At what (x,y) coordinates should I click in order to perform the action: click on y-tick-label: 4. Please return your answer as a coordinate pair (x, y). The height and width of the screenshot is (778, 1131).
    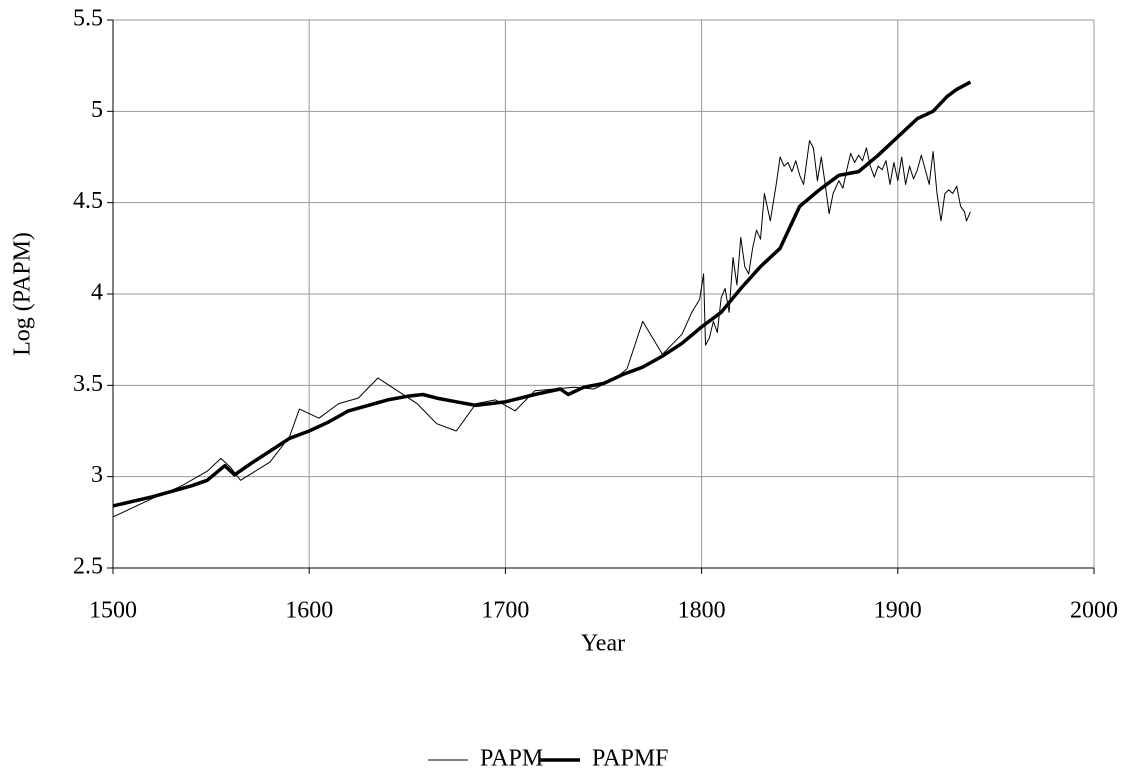
    Looking at the image, I should click on (97, 293).